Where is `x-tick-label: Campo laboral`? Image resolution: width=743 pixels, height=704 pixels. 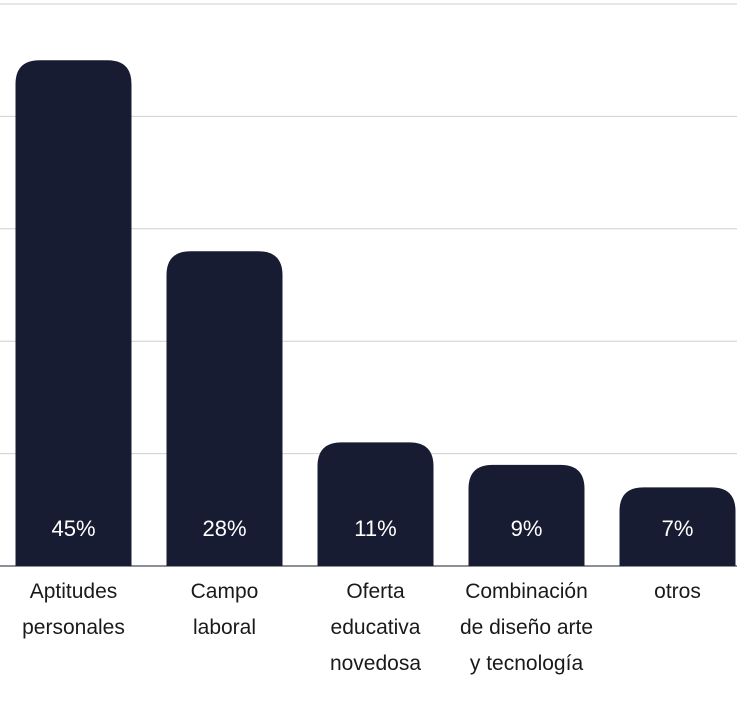 x-tick-label: Campo laboral is located at coordinates (224, 609).